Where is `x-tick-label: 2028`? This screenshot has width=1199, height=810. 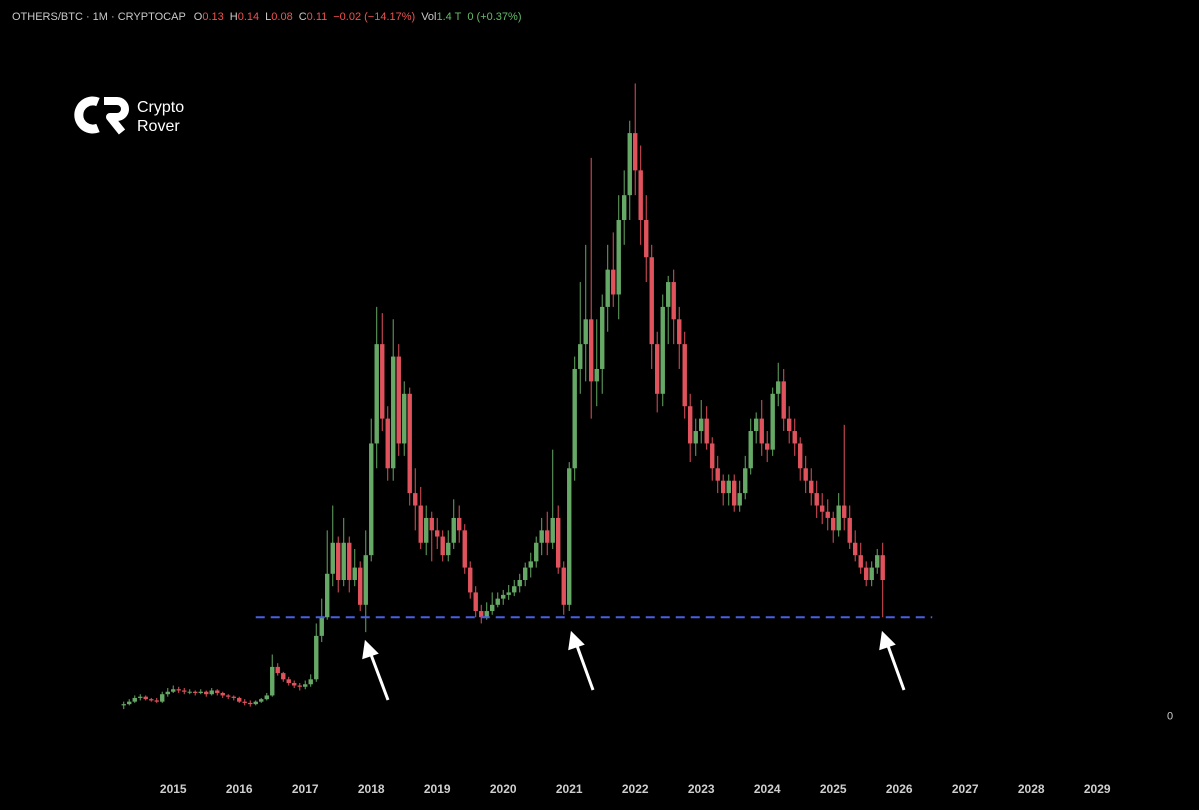 x-tick-label: 2028 is located at coordinates (1031, 789).